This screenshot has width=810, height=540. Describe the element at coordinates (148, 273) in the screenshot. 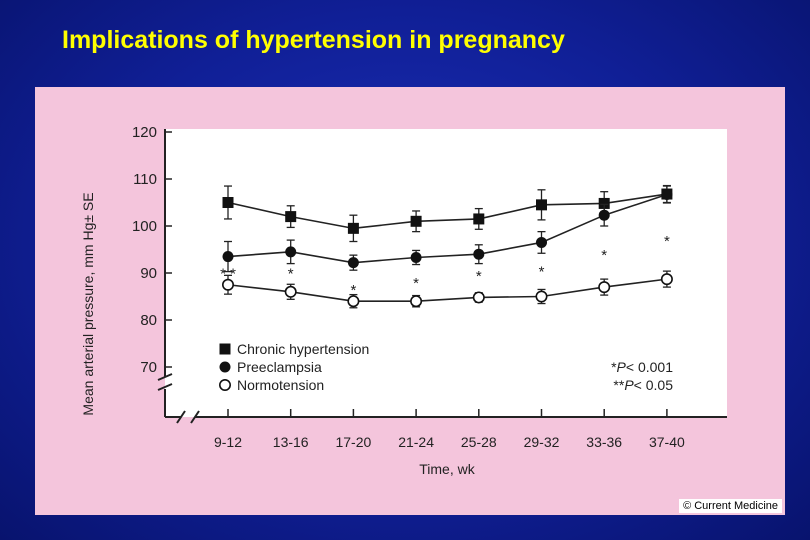

I see `y-tick-label: 90` at that location.